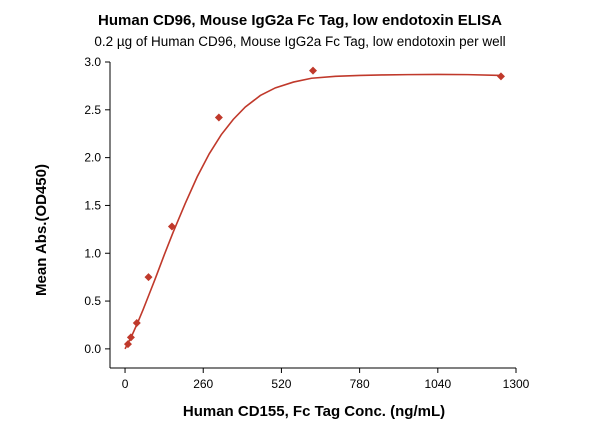  I want to click on y-tick-label: 0.5, so click(92, 301).